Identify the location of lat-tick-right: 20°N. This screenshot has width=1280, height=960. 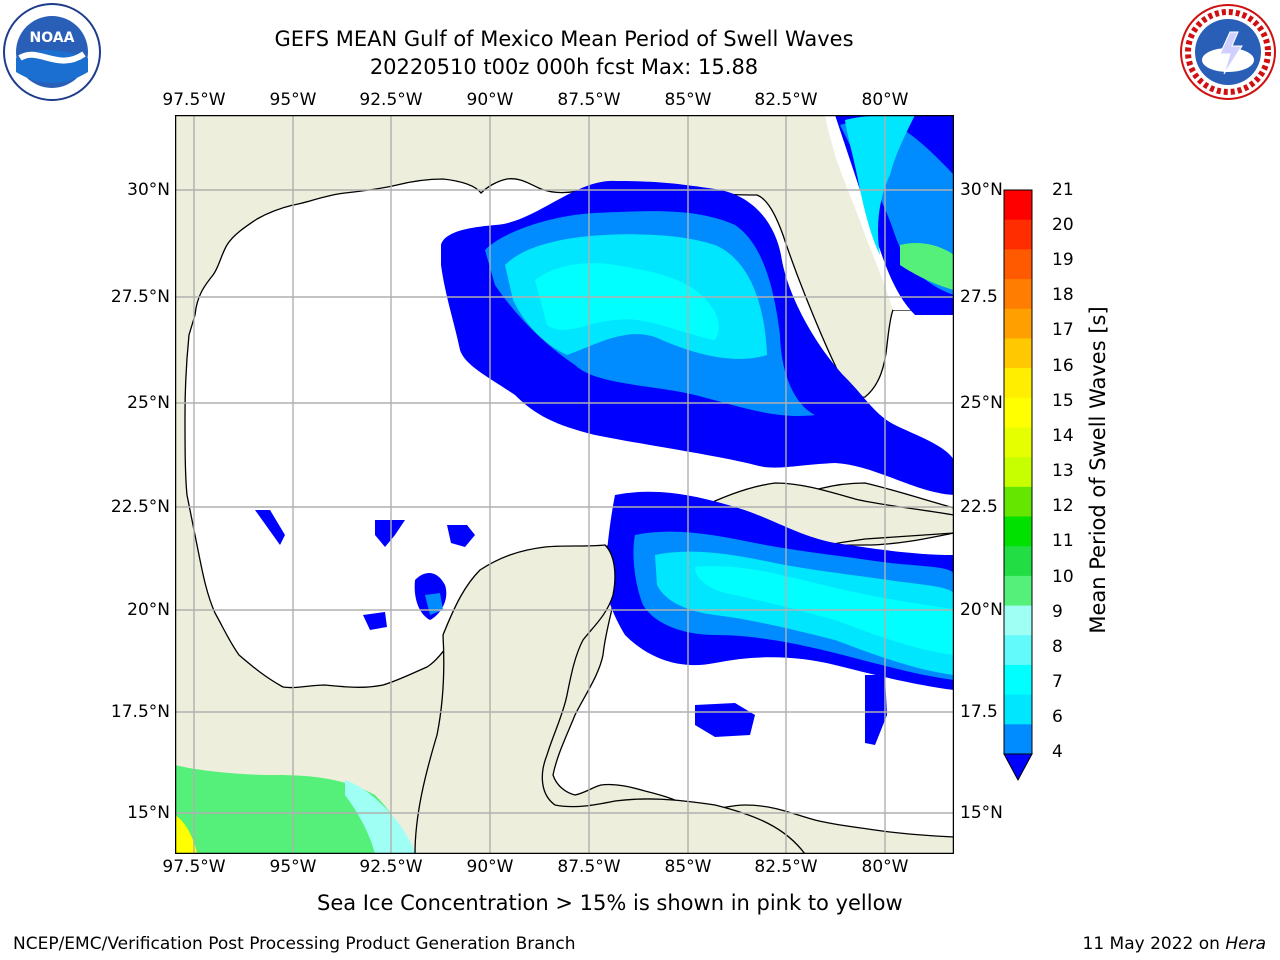
(981, 610).